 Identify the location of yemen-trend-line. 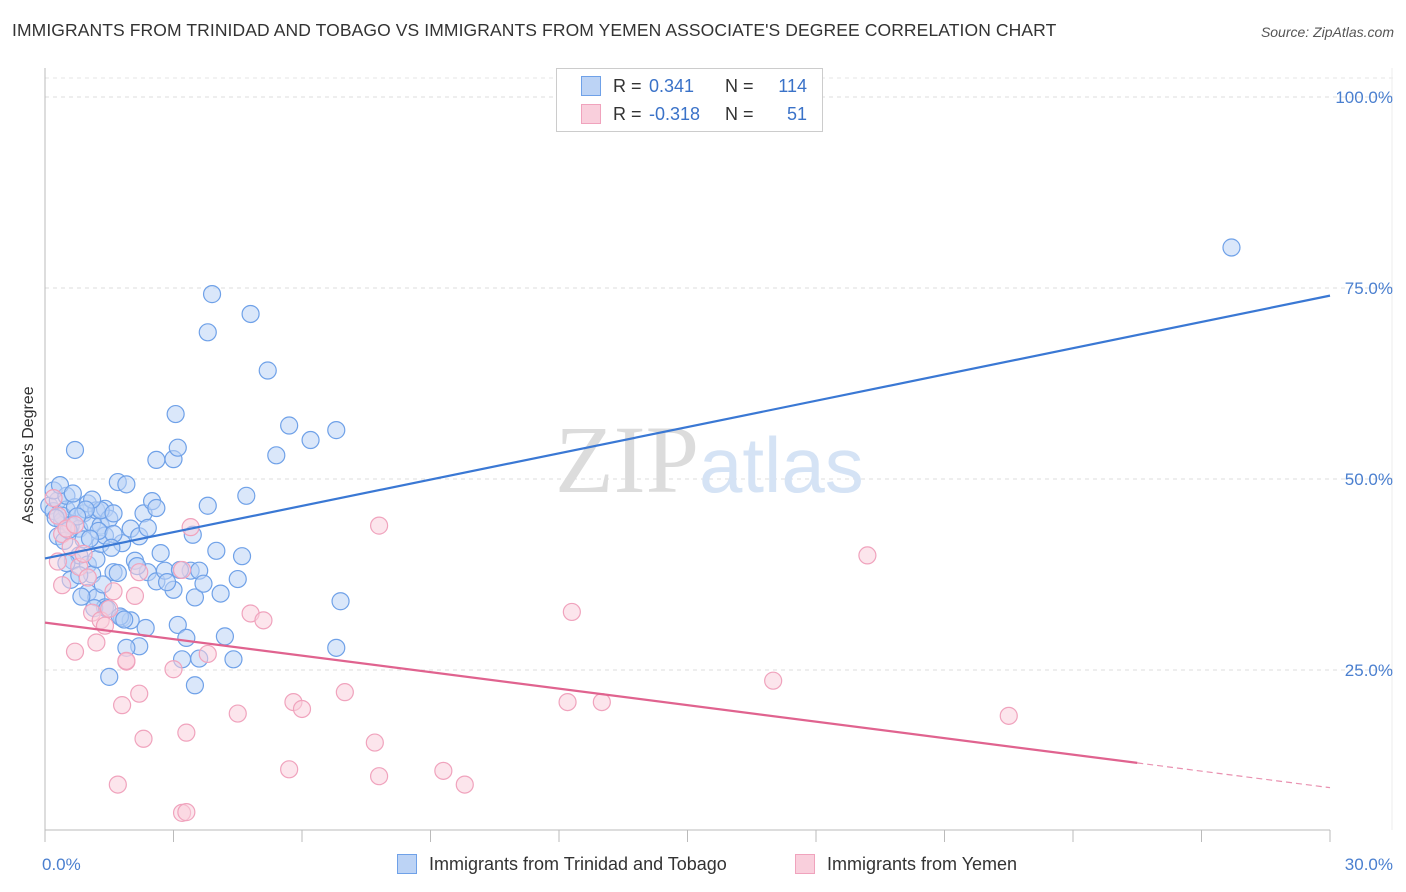
(591, 692).